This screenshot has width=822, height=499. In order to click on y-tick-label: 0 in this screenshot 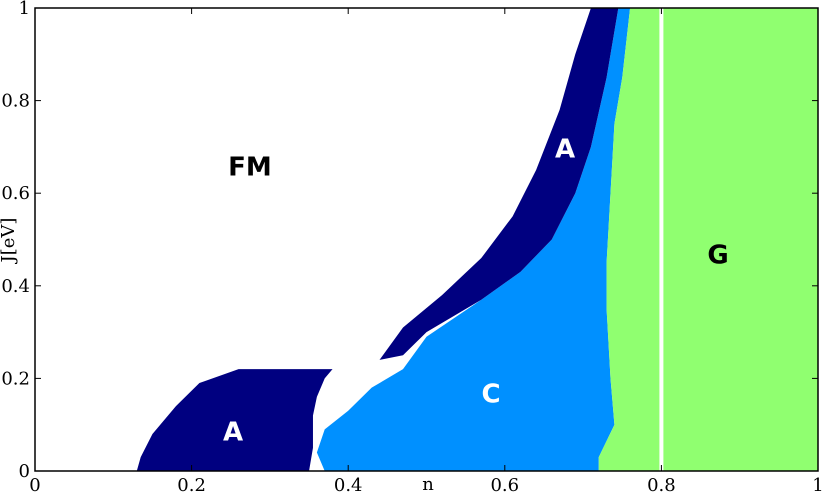, I will do `click(24, 471)`.